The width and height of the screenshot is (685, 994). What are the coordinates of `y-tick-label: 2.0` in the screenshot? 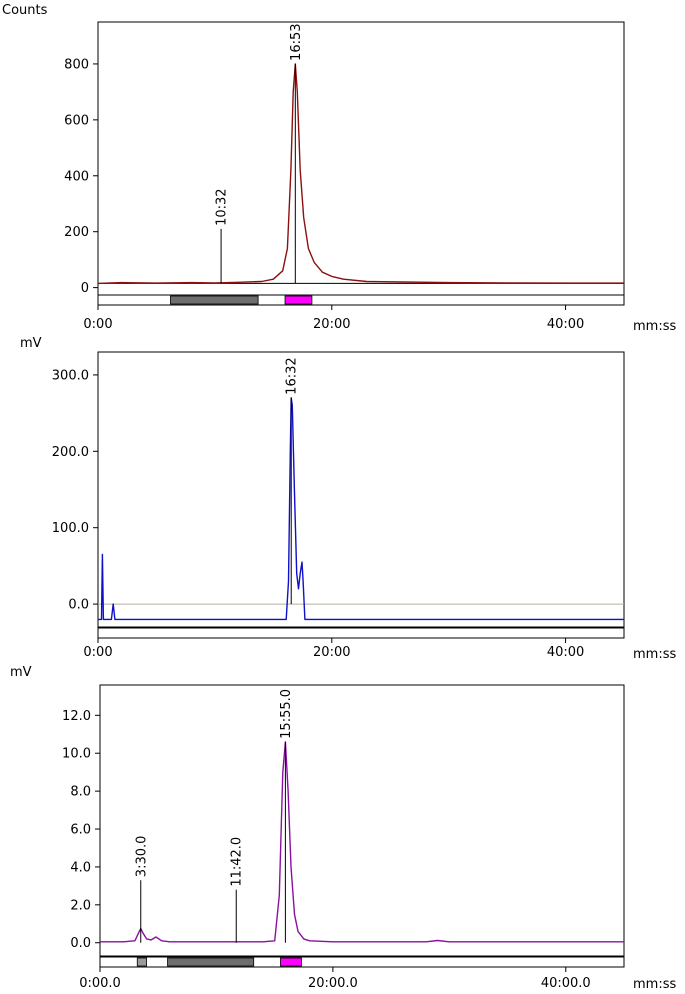 It's located at (80, 905).